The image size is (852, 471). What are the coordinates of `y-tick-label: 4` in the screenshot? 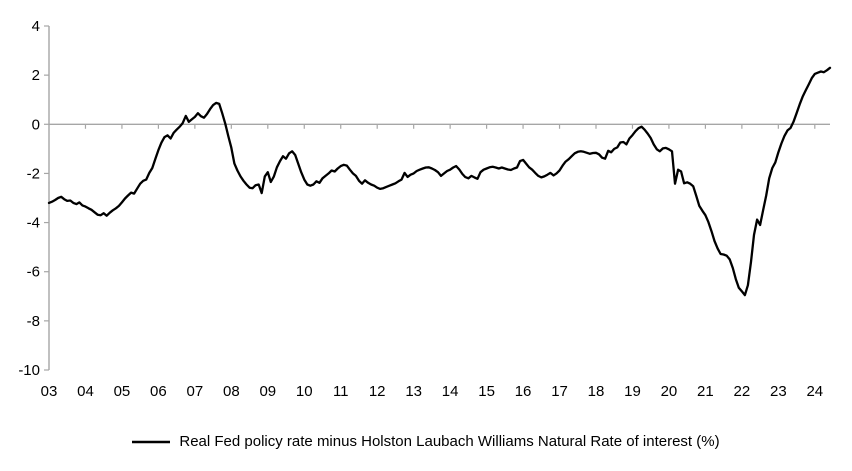 It's located at (36, 26).